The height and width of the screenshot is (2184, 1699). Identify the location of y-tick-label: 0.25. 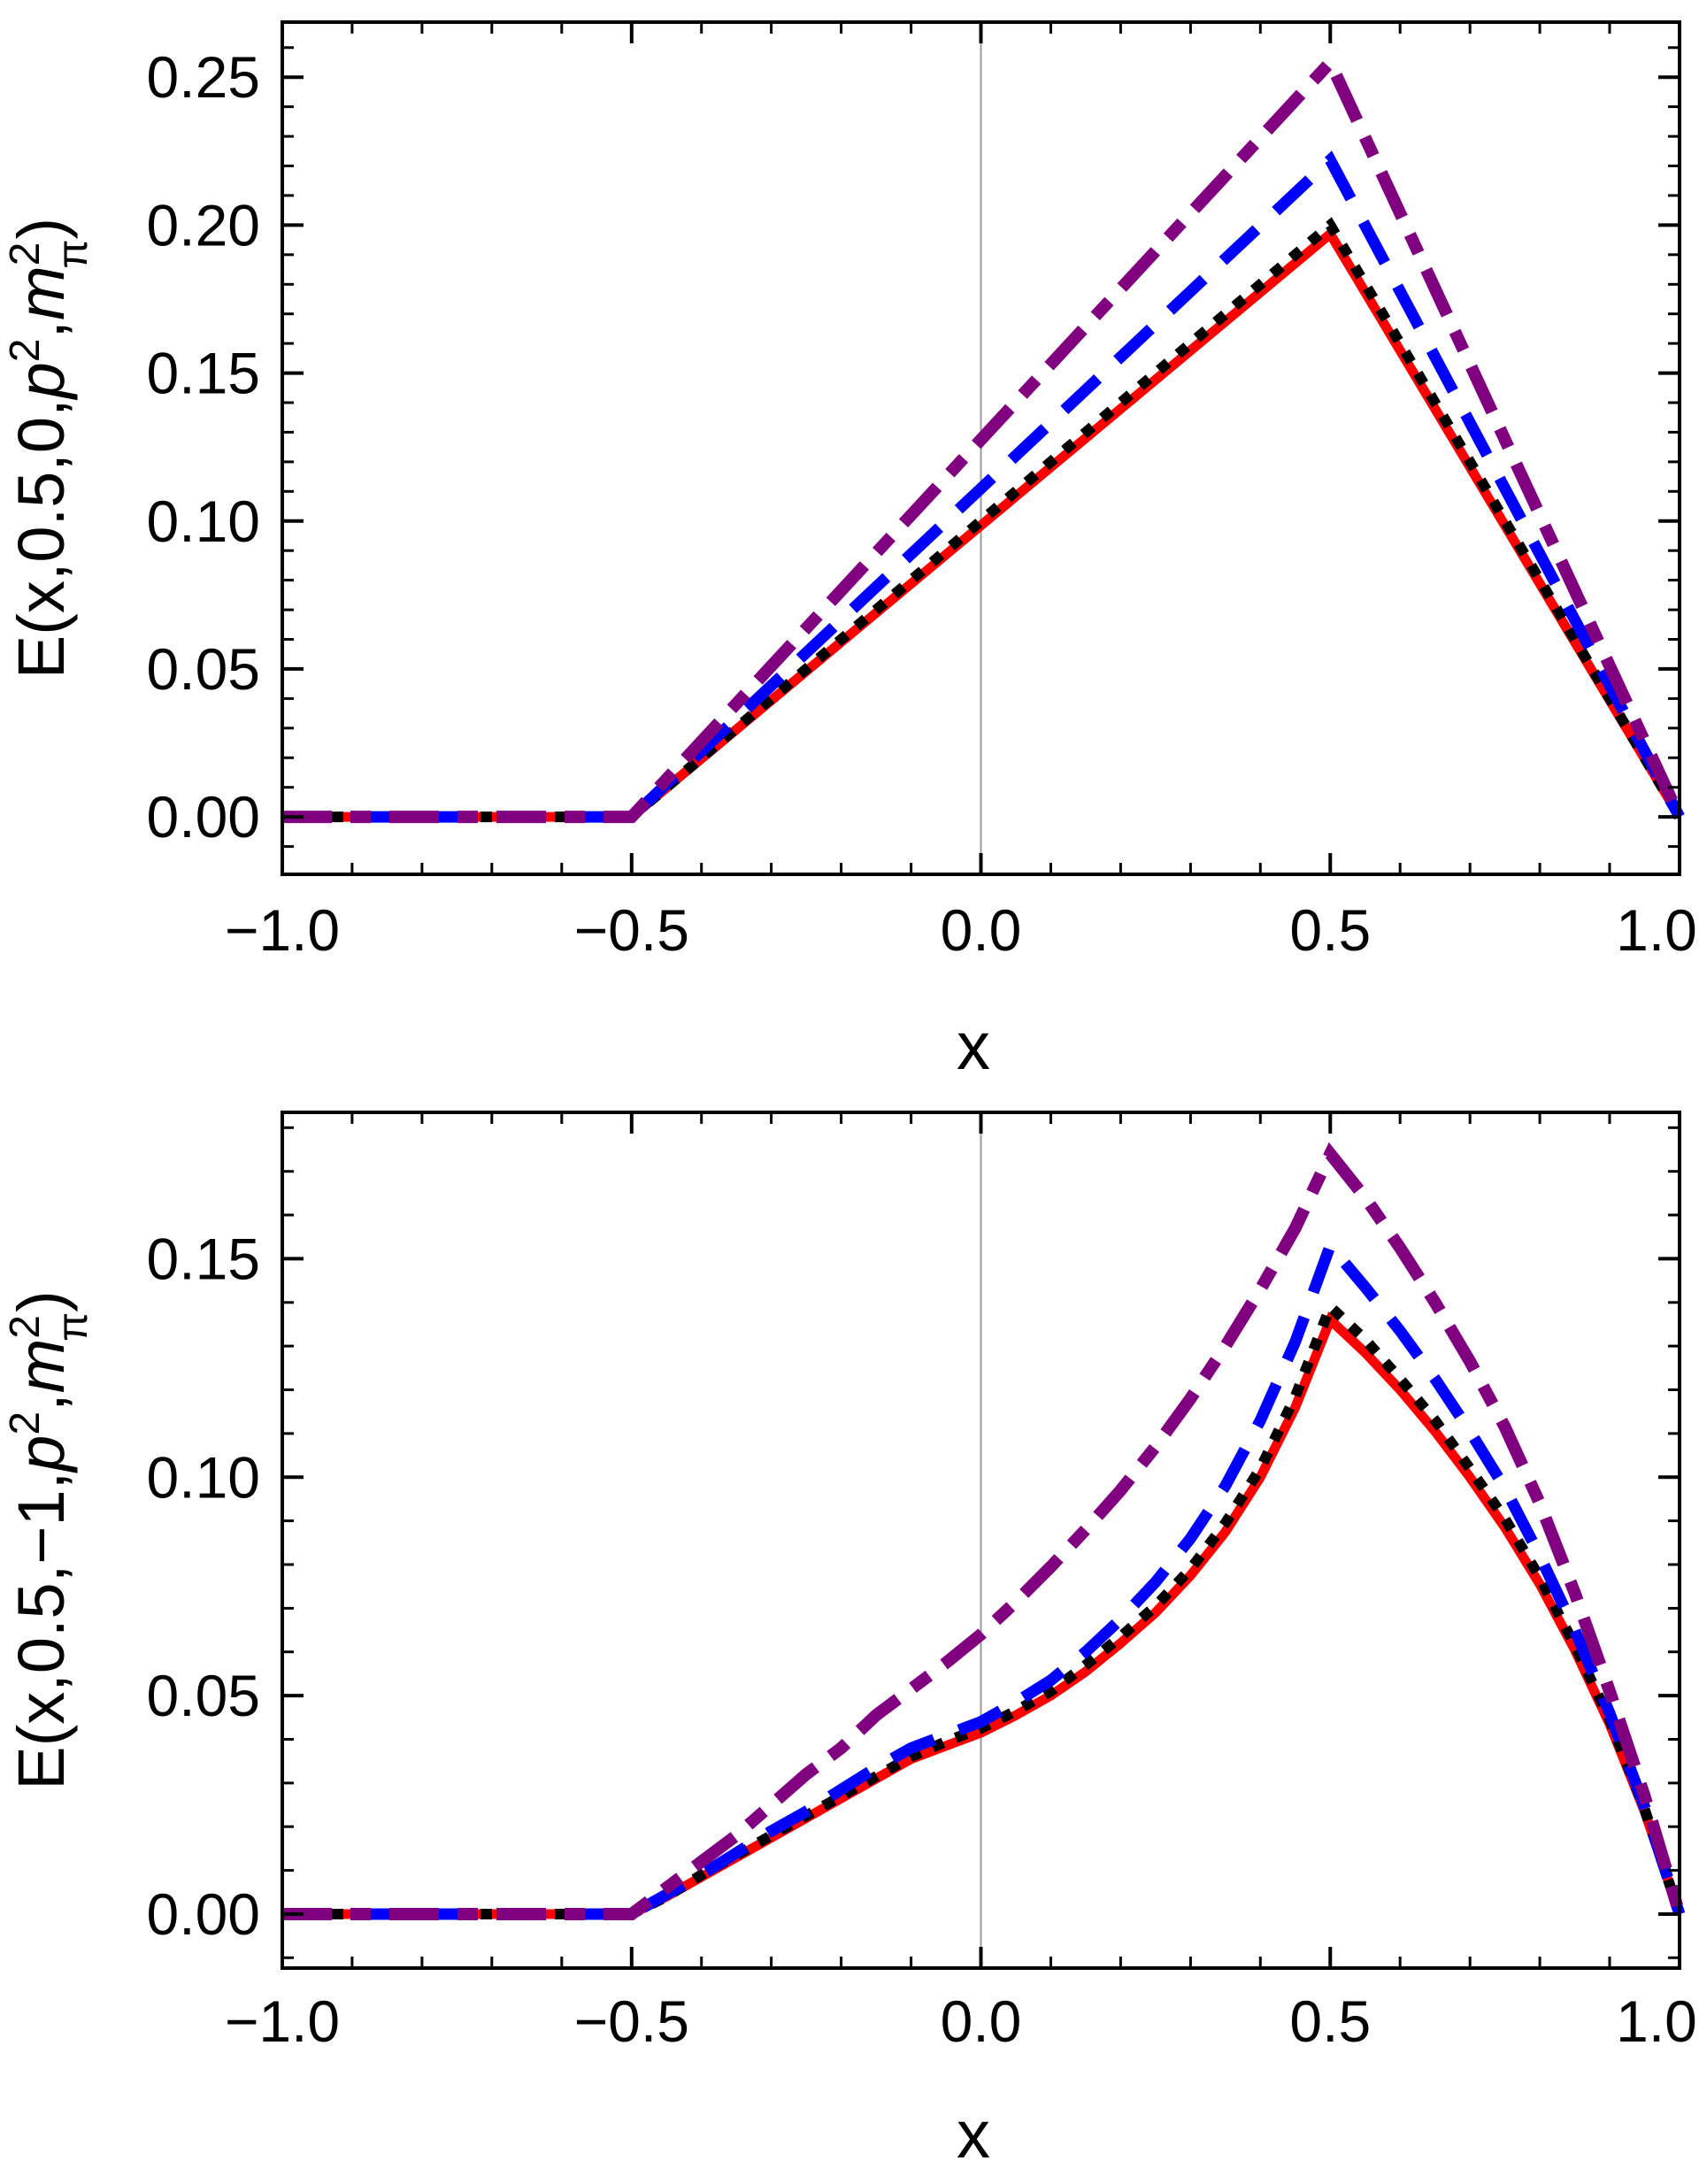
(203, 77).